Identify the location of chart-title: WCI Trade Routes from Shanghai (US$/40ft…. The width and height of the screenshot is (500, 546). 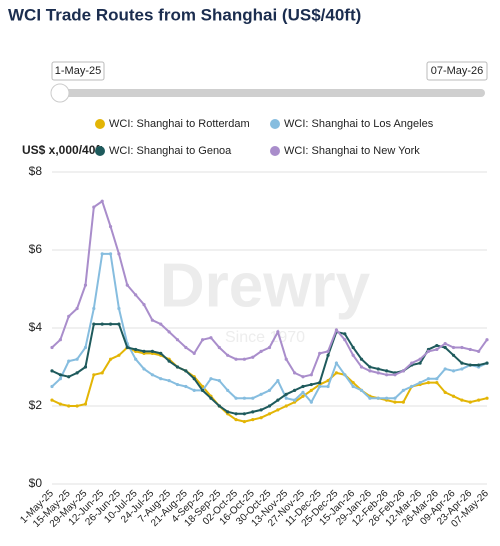
(184, 14).